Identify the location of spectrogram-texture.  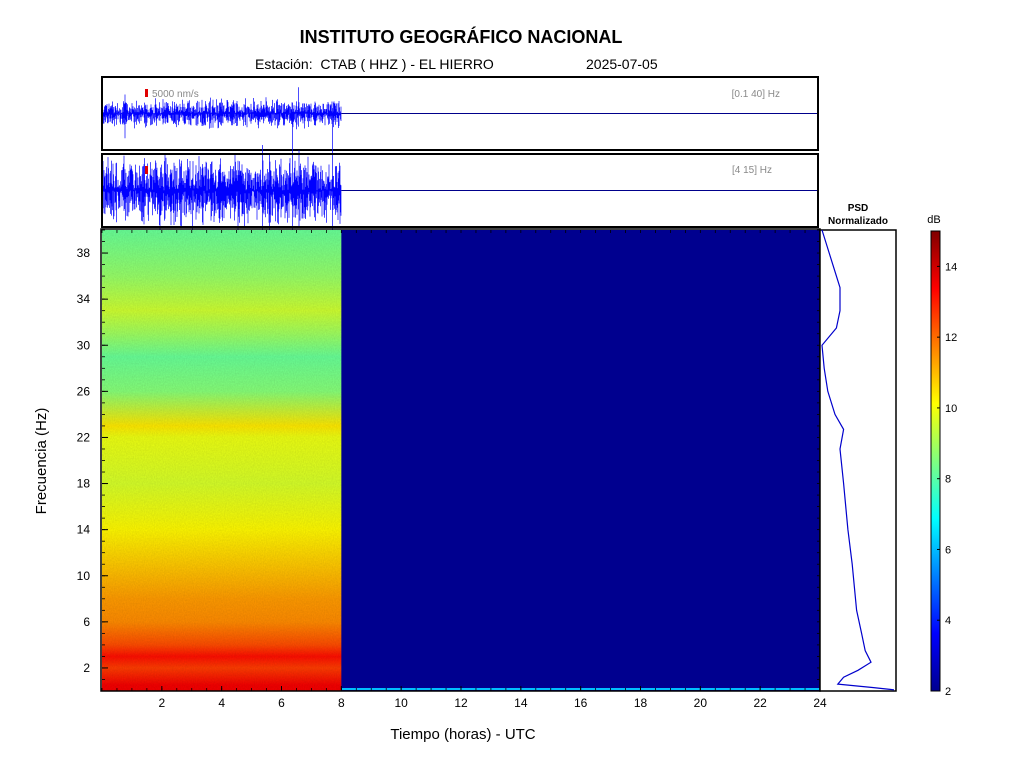
(222, 460).